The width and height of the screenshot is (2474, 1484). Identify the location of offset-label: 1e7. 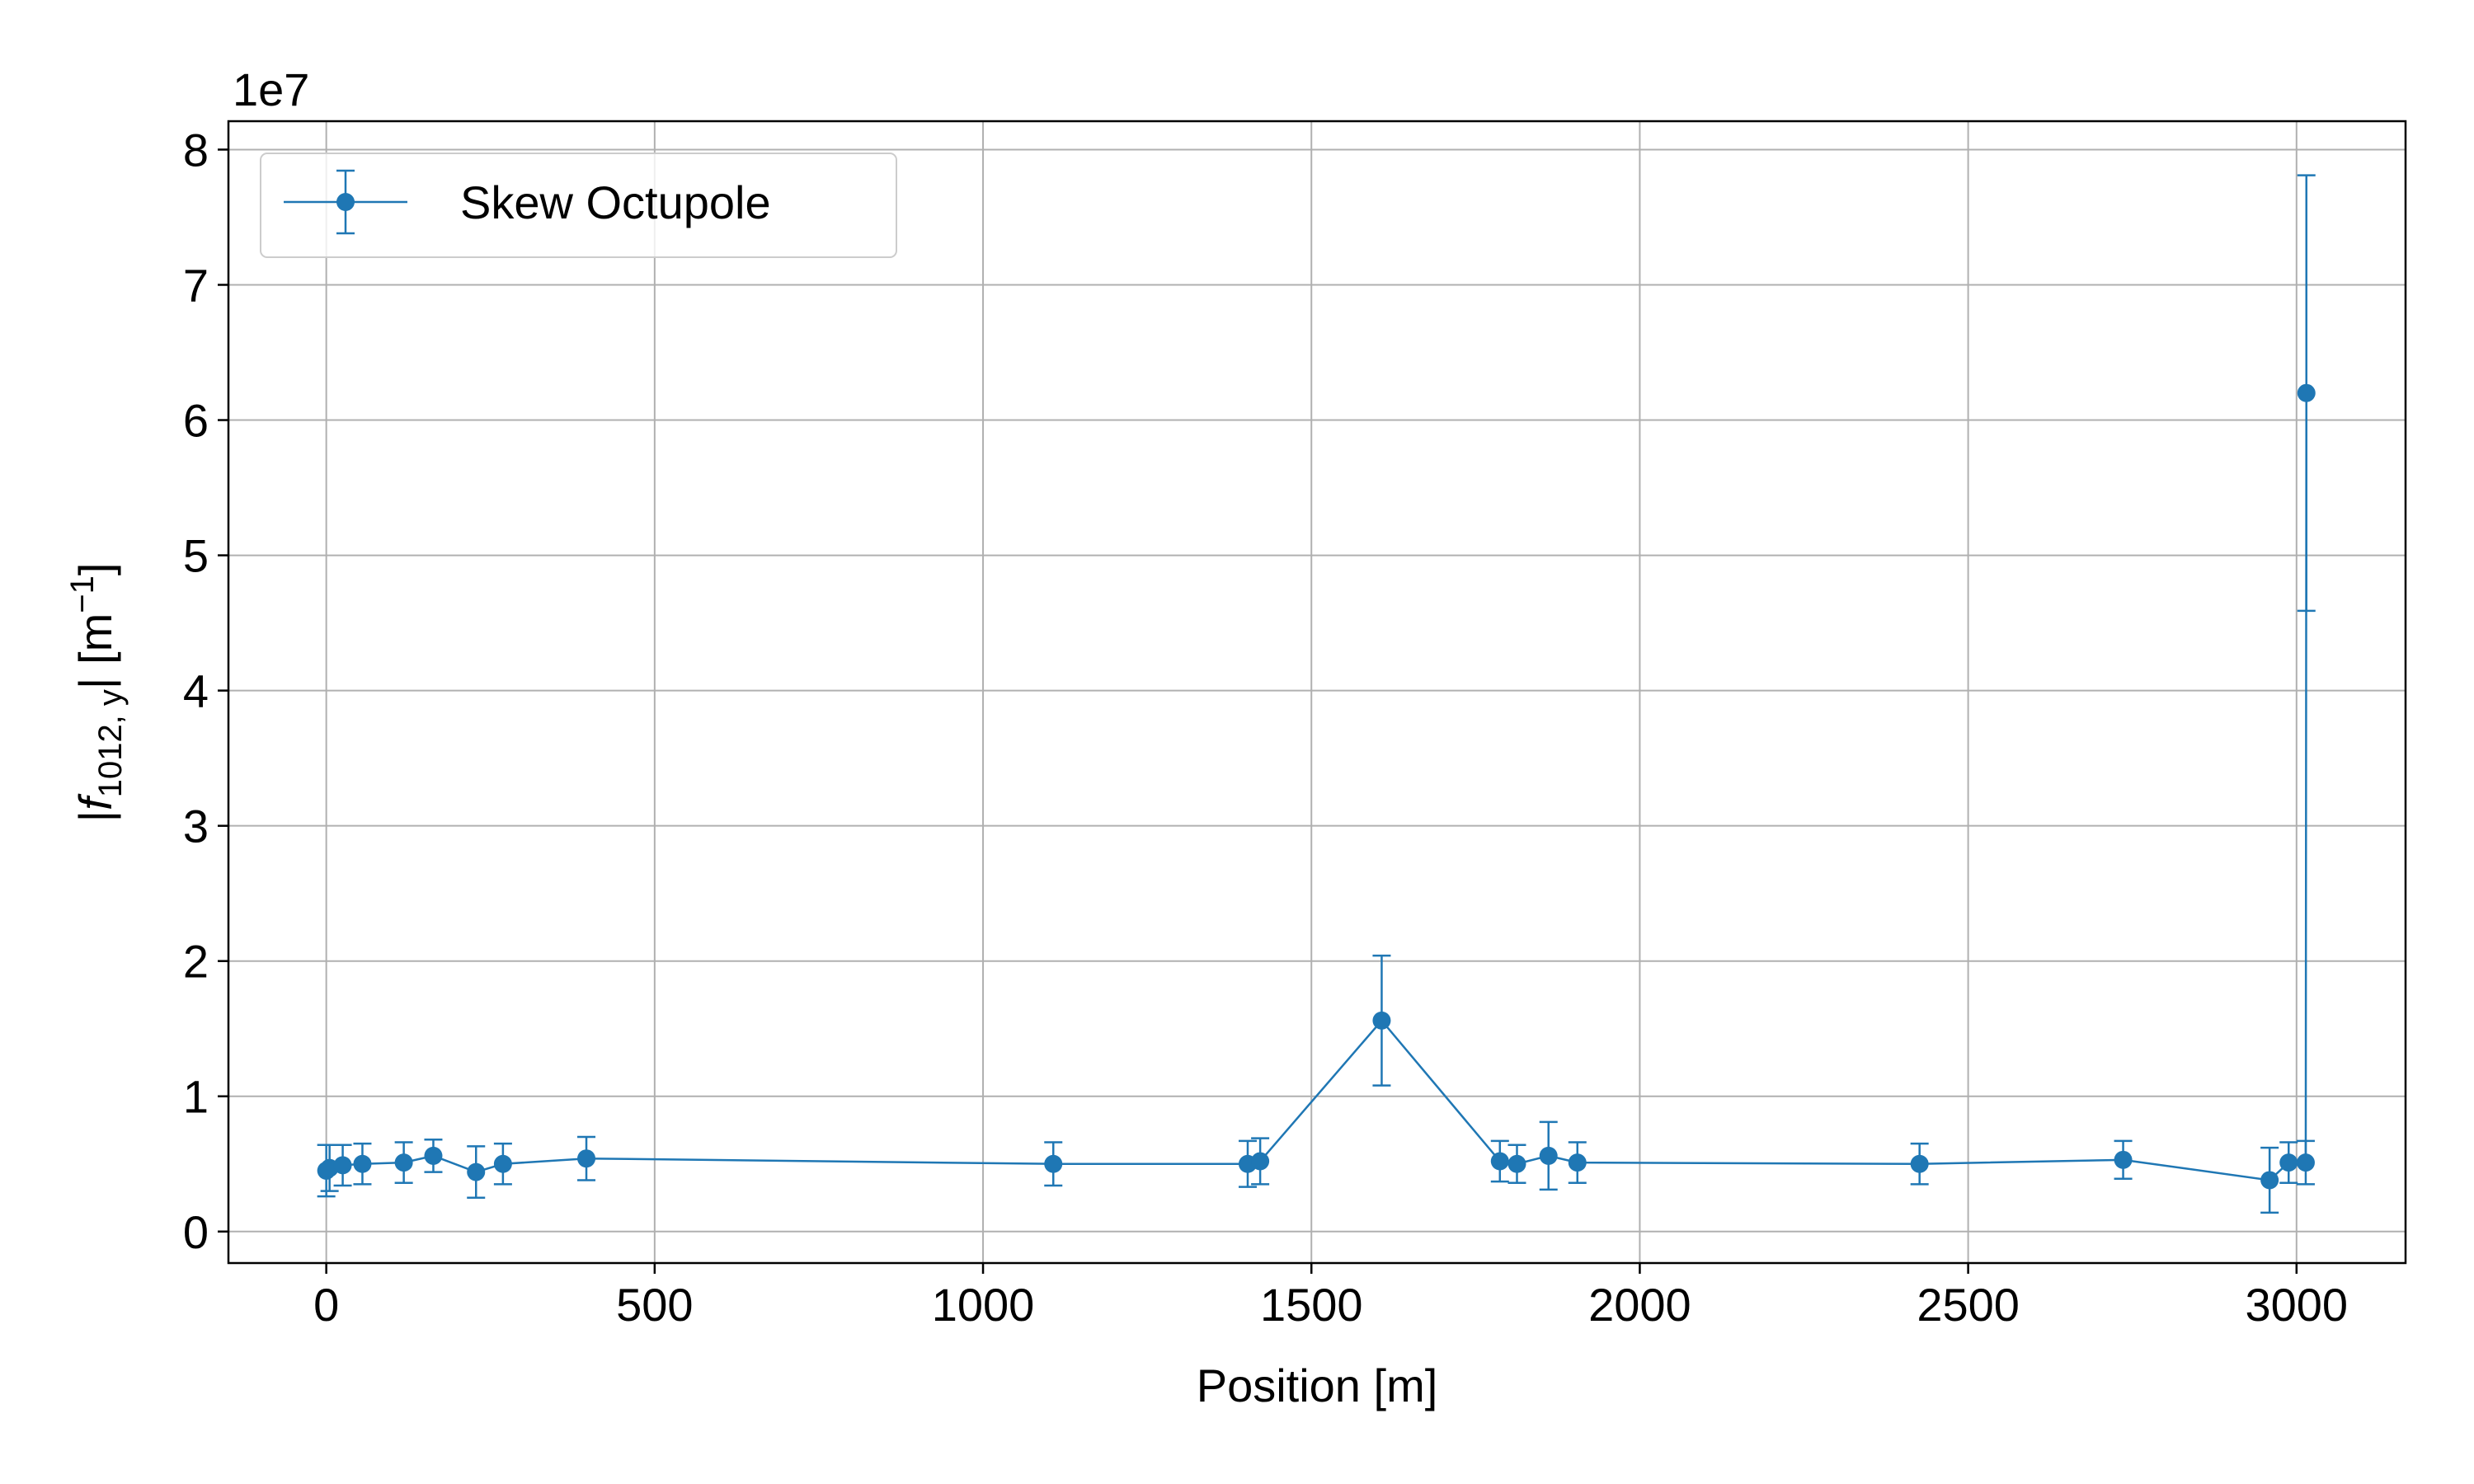
(271, 89).